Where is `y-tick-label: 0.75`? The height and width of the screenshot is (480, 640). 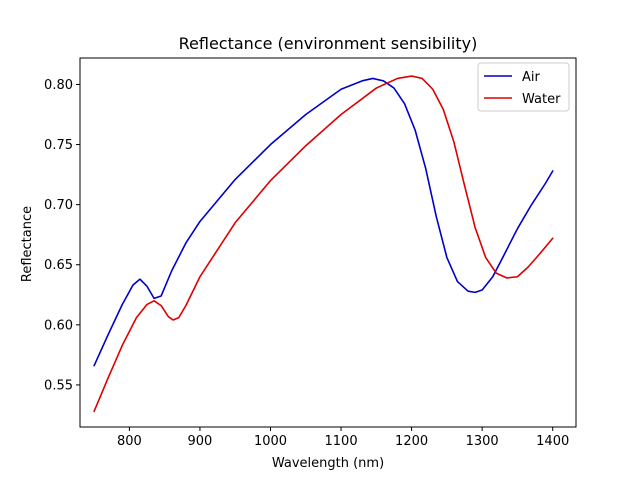 y-tick-label: 0.75 is located at coordinates (58, 145).